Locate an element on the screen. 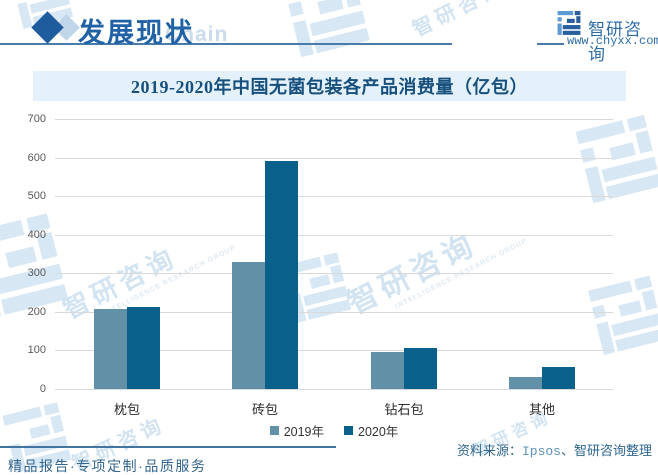 Image resolution: width=658 pixels, height=475 pixels. x-axis-label: 钻石包 is located at coordinates (404, 409).